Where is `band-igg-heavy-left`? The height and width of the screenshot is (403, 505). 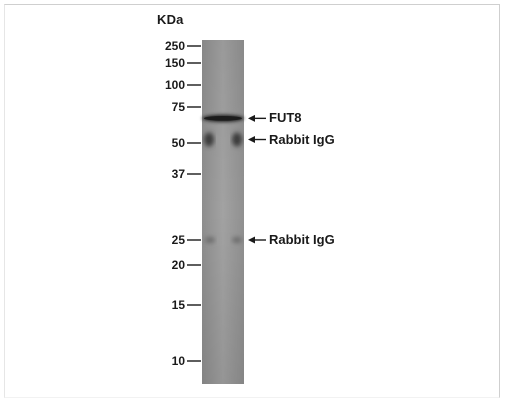 band-igg-heavy-left is located at coordinates (209, 139).